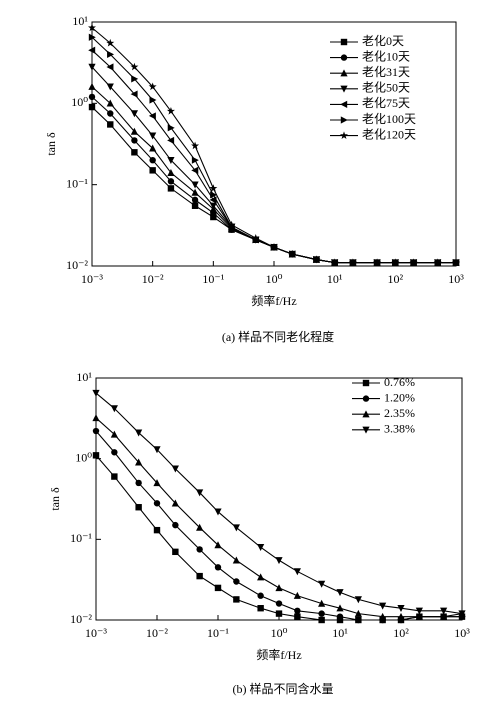 The image size is (498, 704). What do you see at coordinates (399, 382) in the screenshot?
I see `legend-label: 0.76%` at bounding box center [399, 382].